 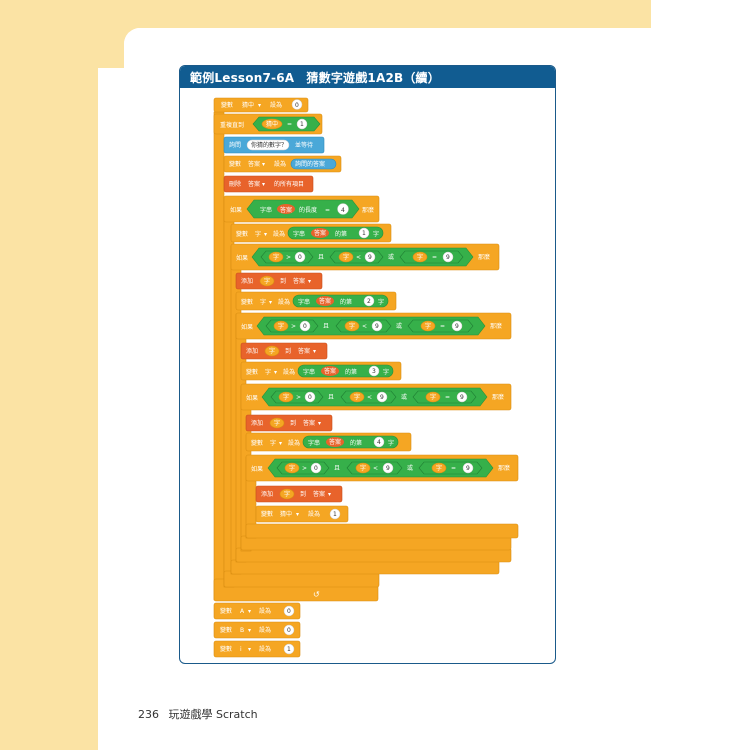 What do you see at coordinates (343, 210) in the screenshot?
I see `svg-text: 4` at bounding box center [343, 210].